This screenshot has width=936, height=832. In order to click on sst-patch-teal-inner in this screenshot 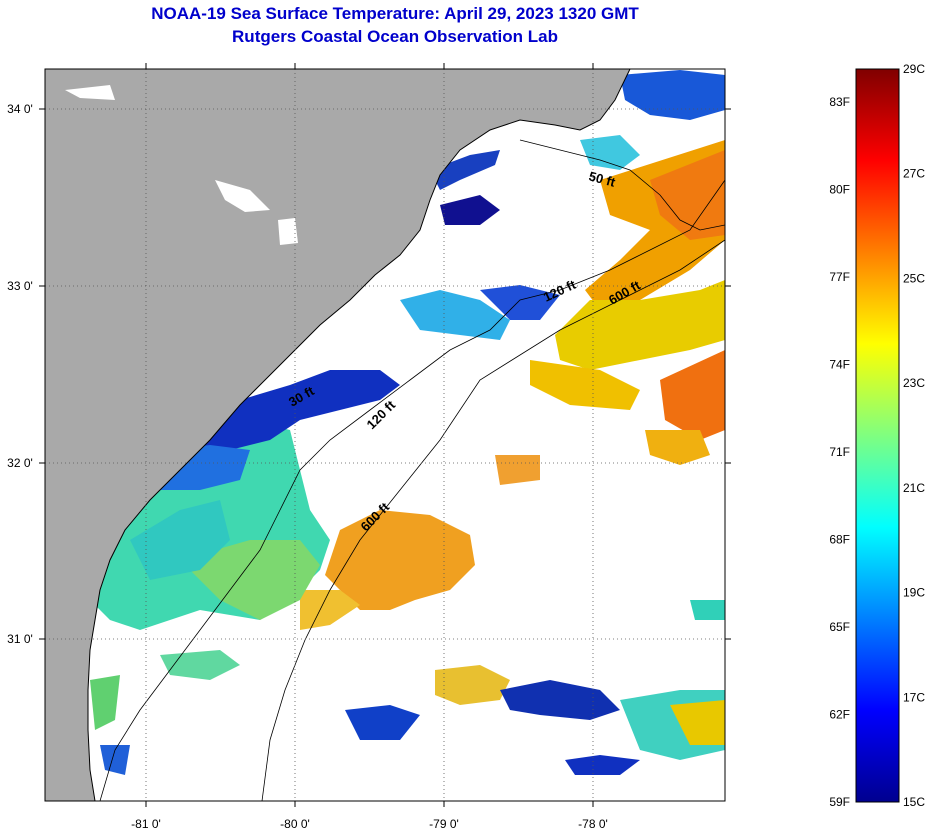, I will do `click(180, 540)`.